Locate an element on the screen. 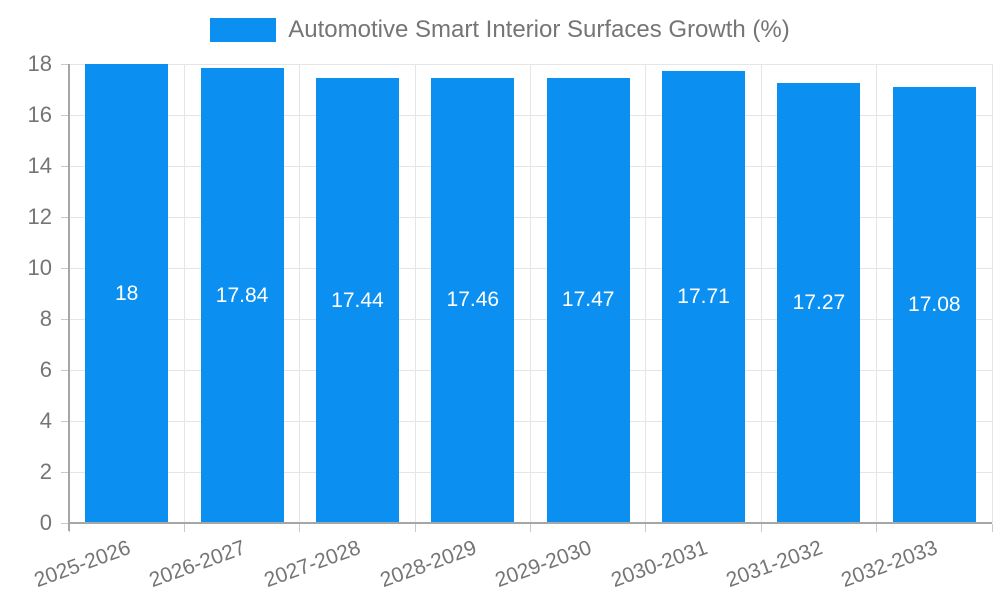 This screenshot has width=1000, height=600. bar-2031-2032 is located at coordinates (819, 302).